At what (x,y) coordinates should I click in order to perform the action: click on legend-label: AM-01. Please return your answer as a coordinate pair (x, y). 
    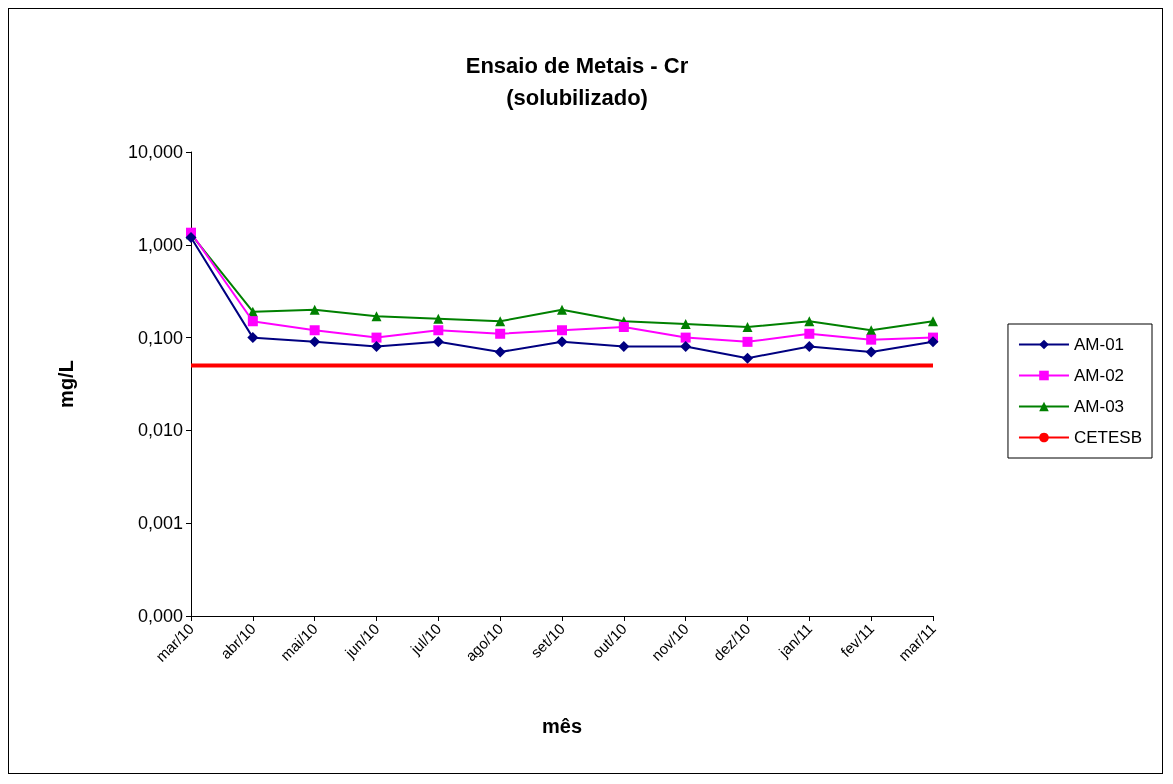
    Looking at the image, I should click on (1099, 344).